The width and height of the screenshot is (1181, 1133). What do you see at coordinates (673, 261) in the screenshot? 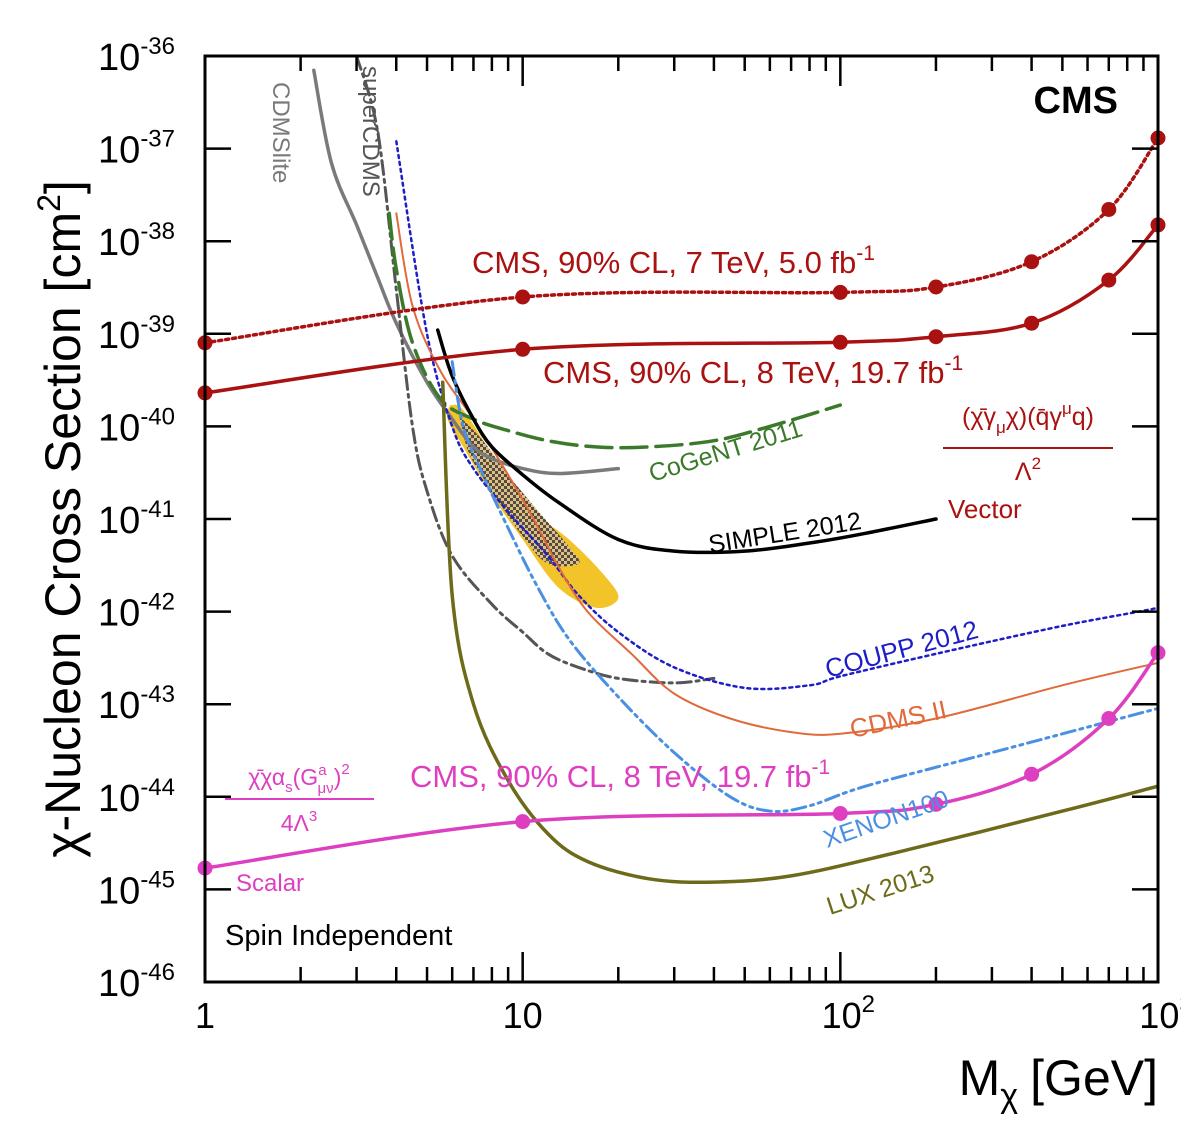
I see `label-cms-7tev: CMS, 90% CL, 7 TeV, 5.0 fb-1` at bounding box center [673, 261].